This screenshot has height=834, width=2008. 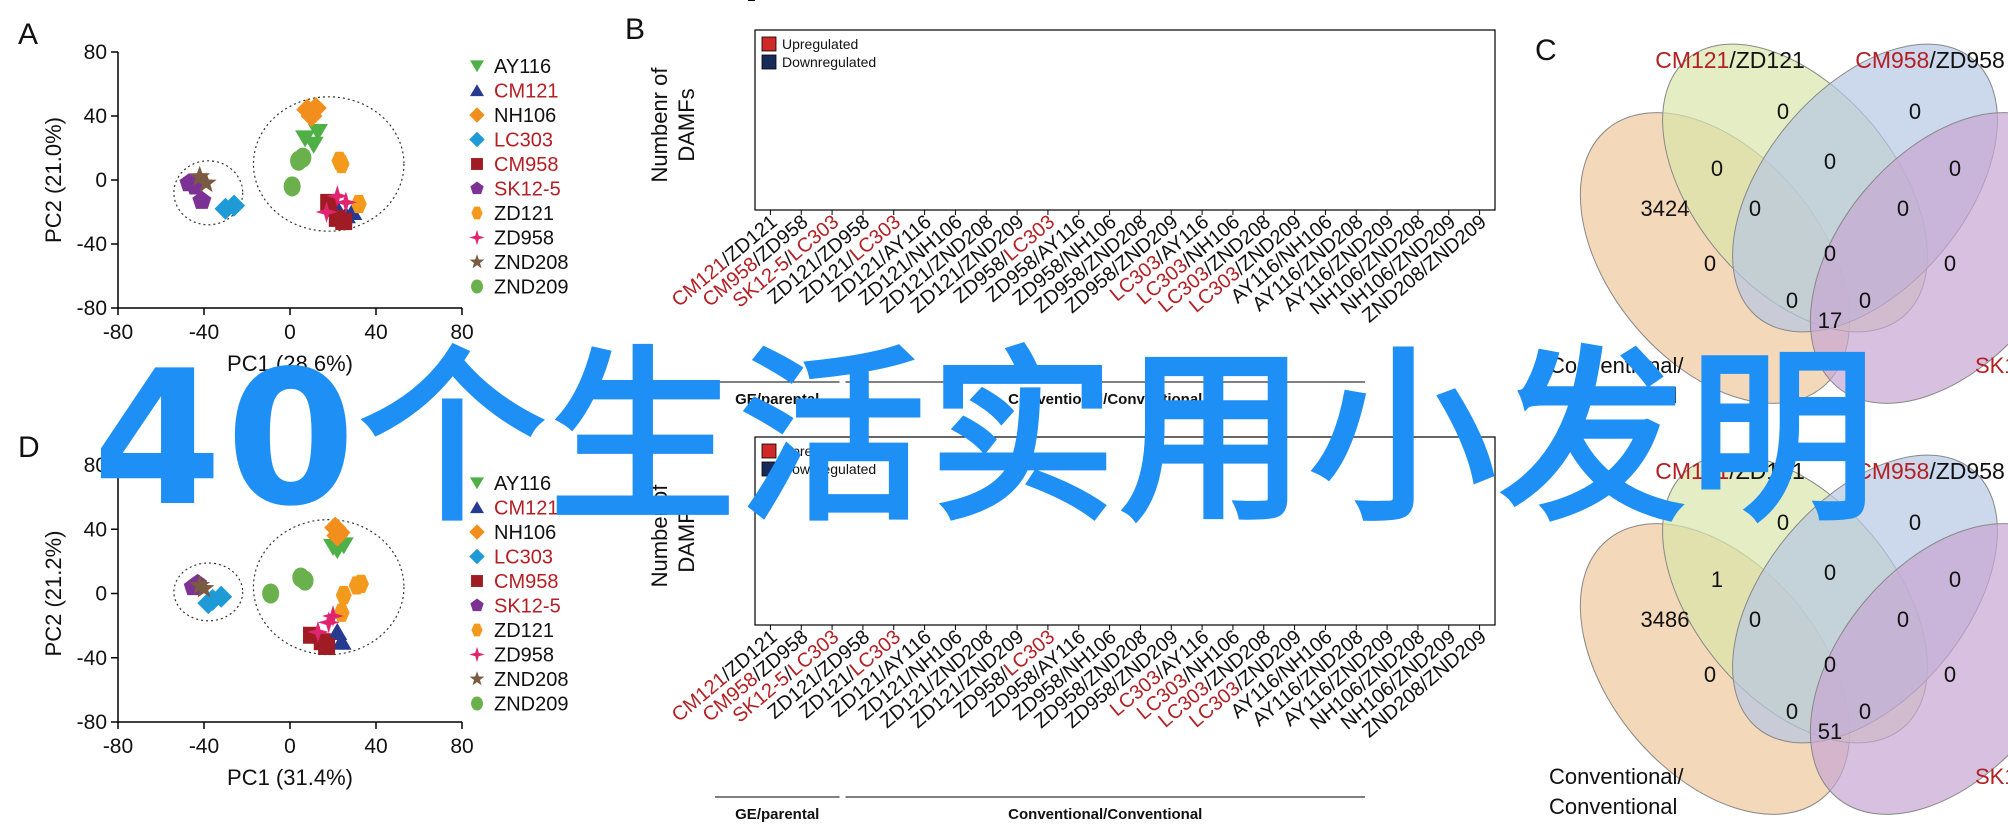 What do you see at coordinates (1449, 1) in the screenshot?
I see `bar-value-label: 109` at bounding box center [1449, 1].